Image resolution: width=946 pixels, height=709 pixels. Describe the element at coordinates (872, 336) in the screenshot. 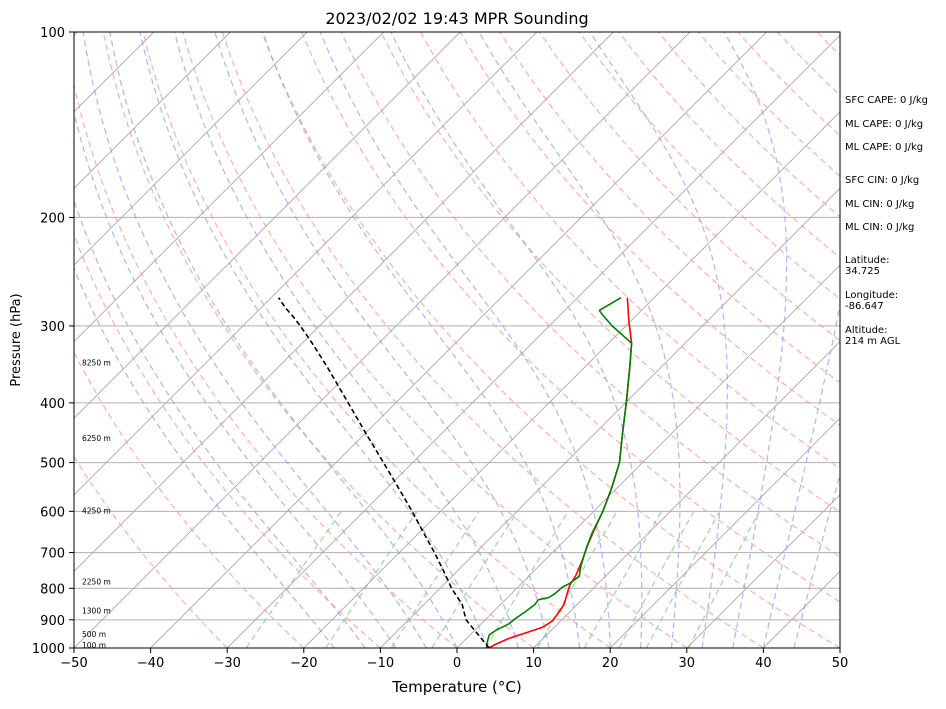

I see `altitude-stat: Altitude: 214 m AGL` at that location.